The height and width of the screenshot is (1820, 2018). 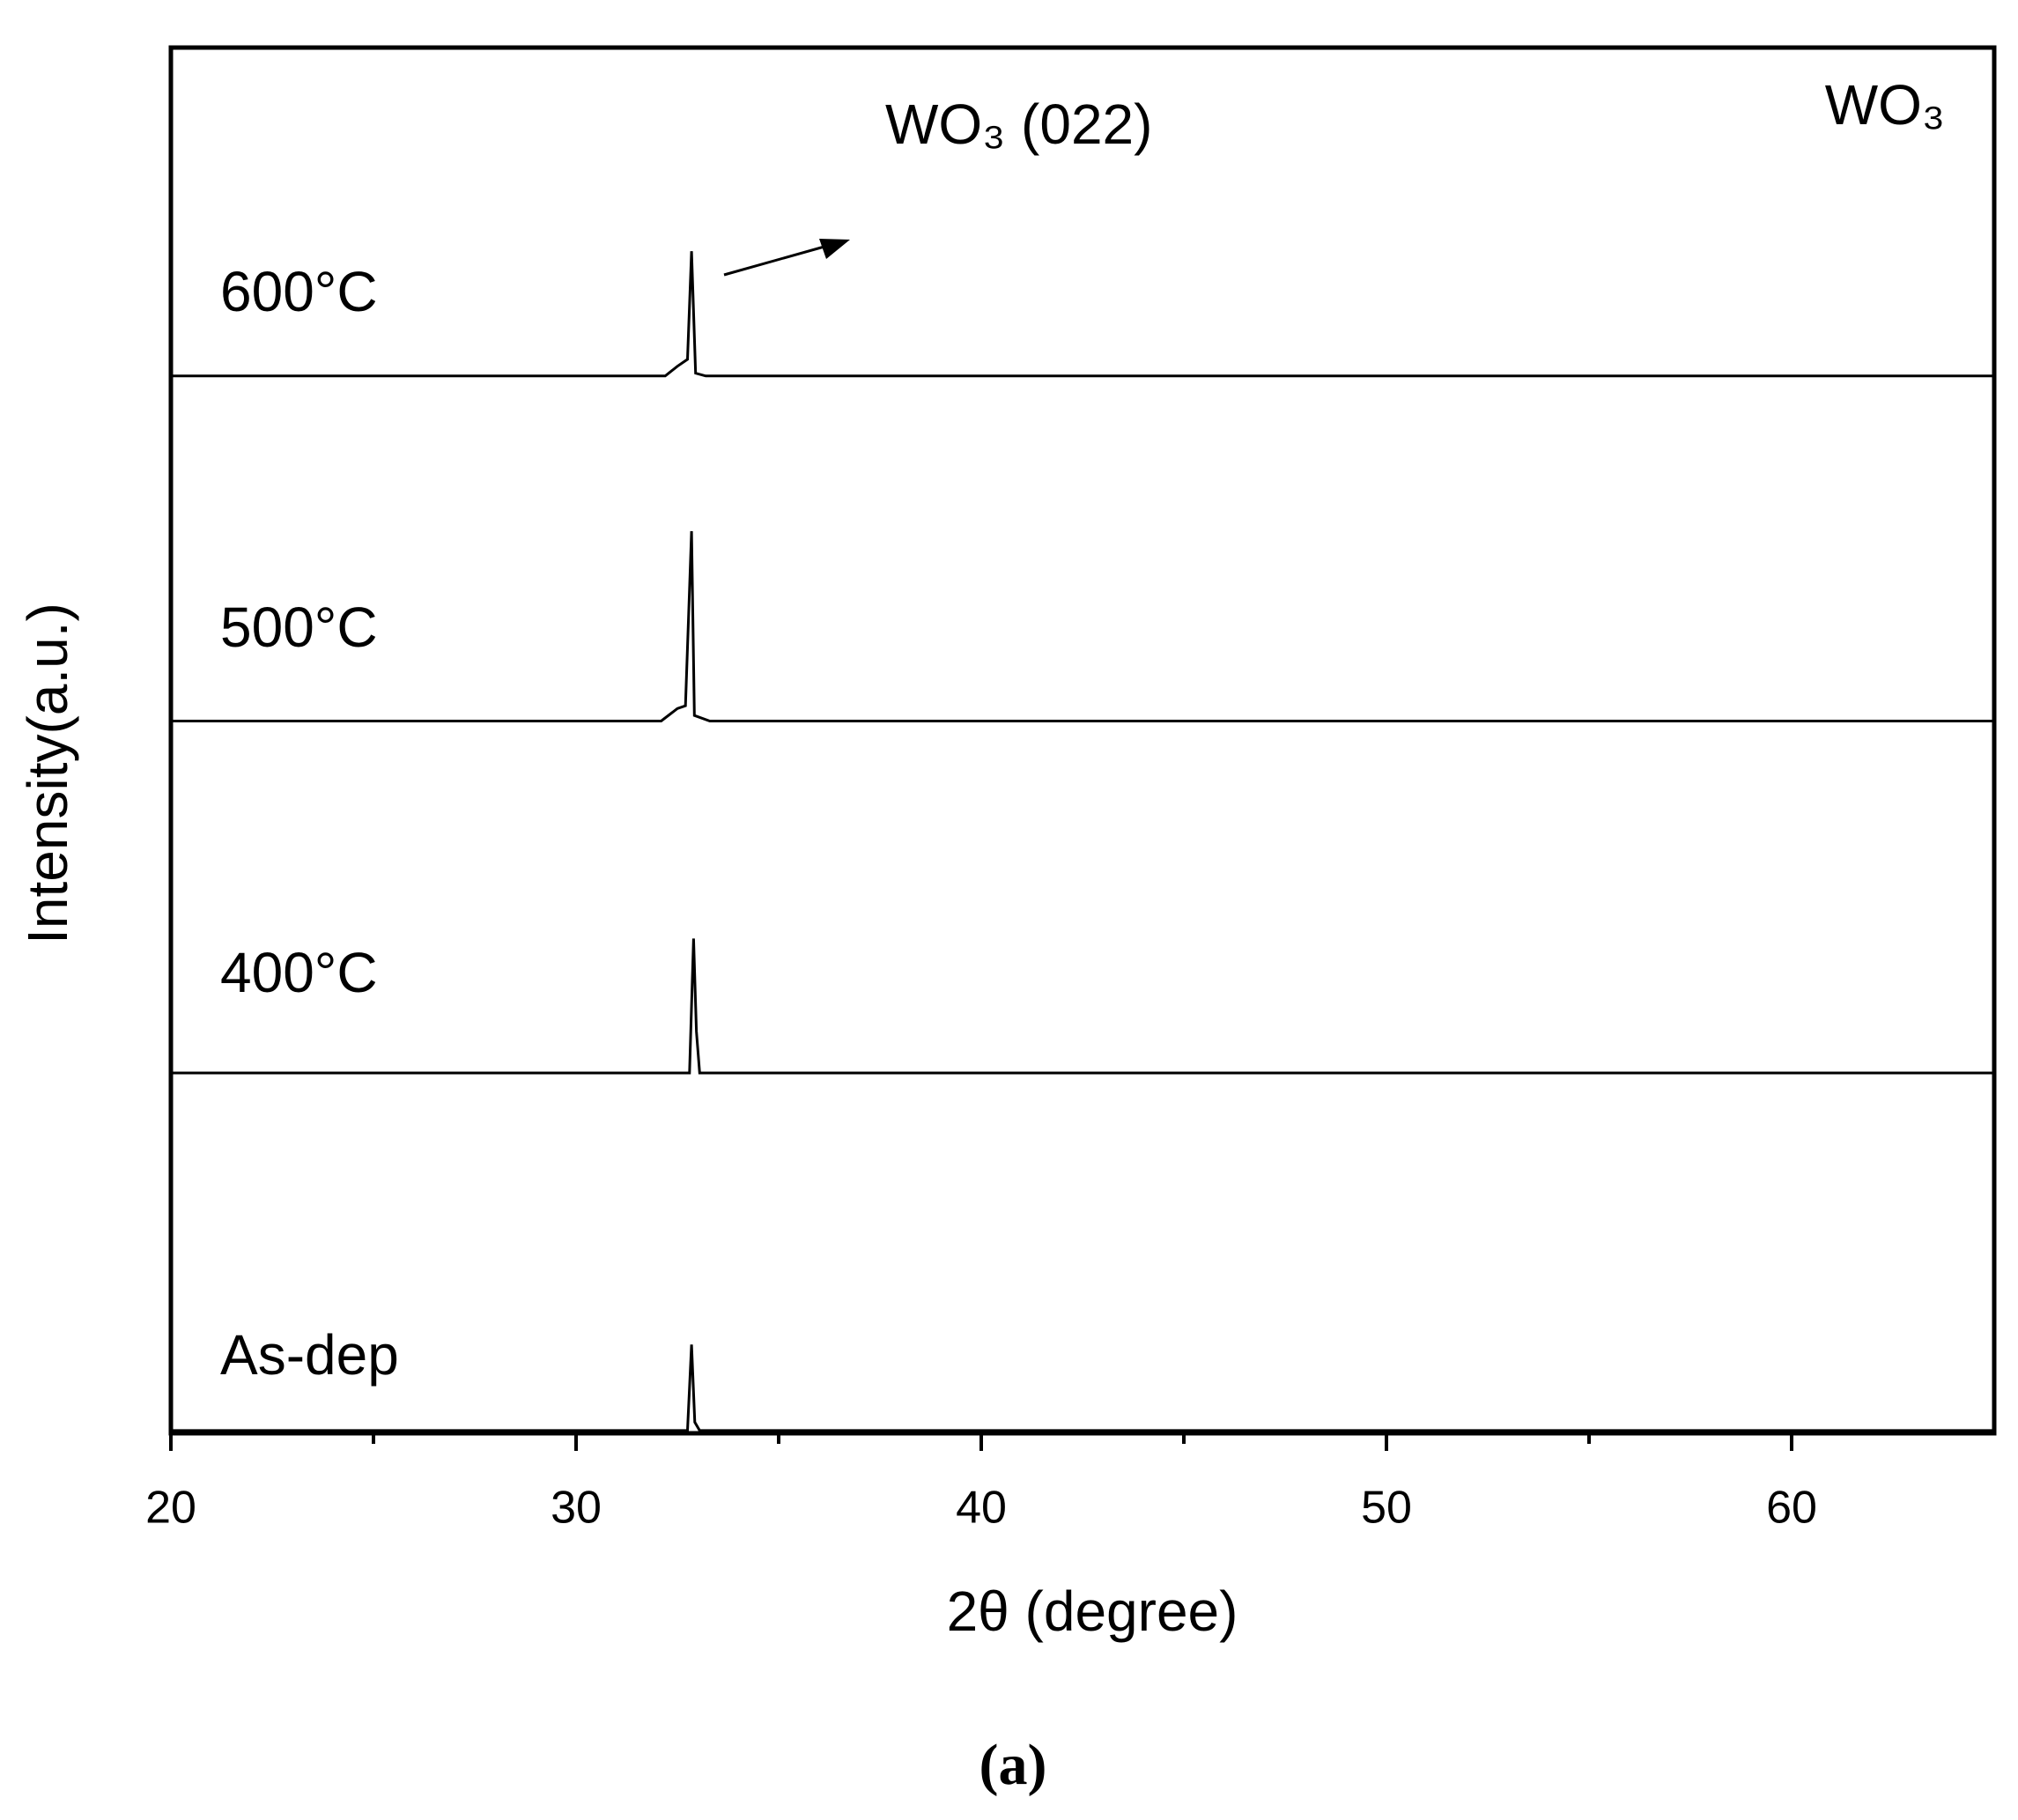 I want to click on x-tick-label: 50, so click(x=1386, y=1508).